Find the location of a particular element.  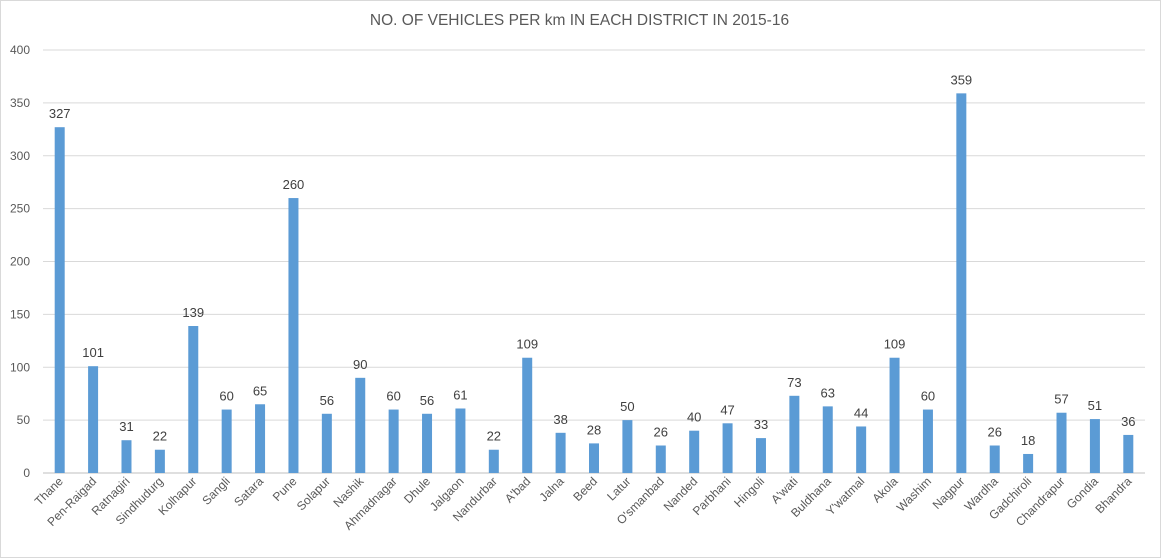

x-tick-label: Akola is located at coordinates (885, 489).